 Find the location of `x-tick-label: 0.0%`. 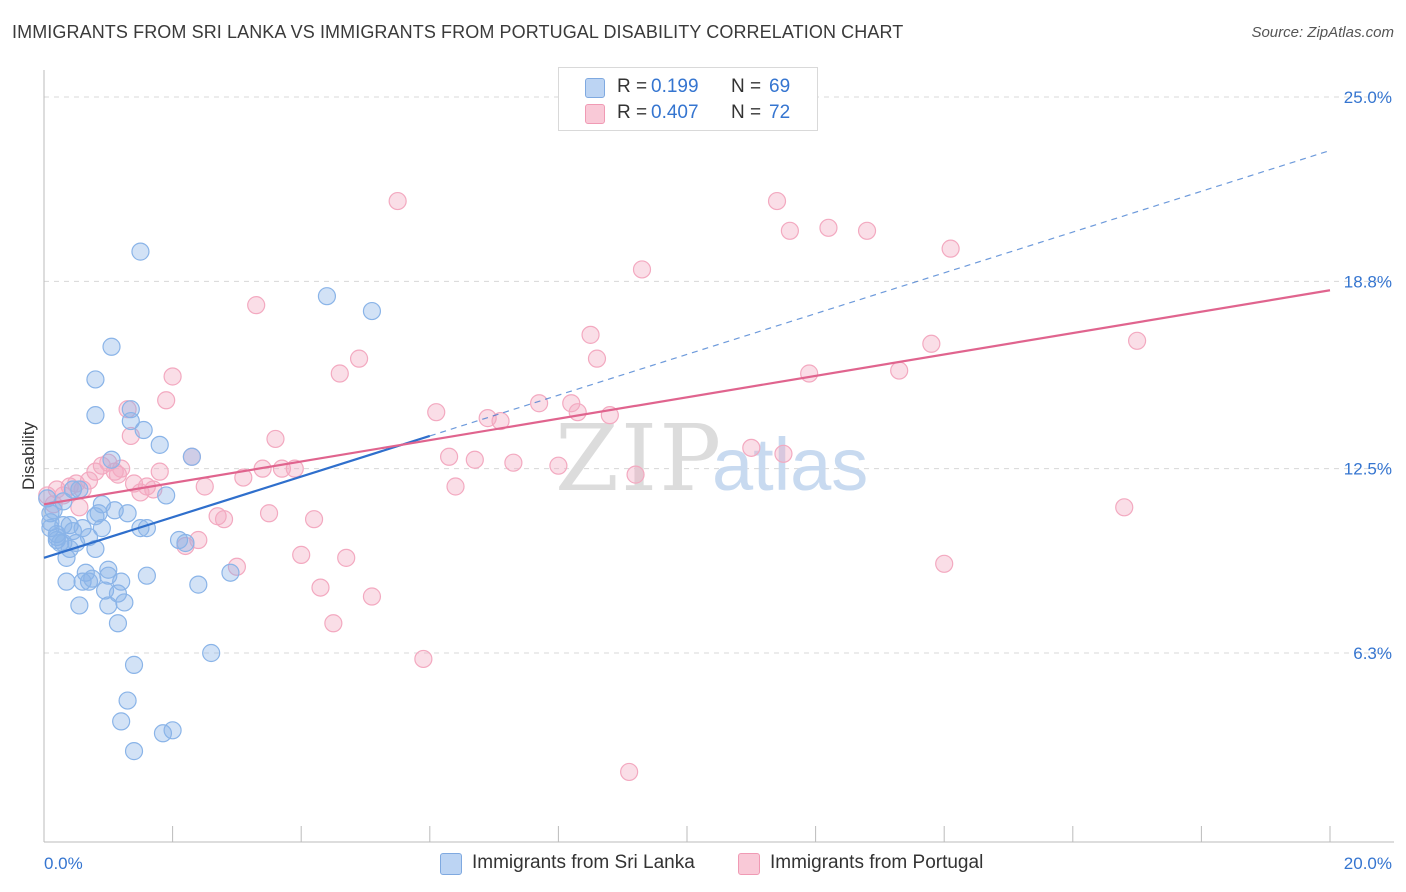

x-tick-label: 0.0% is located at coordinates (63, 863).